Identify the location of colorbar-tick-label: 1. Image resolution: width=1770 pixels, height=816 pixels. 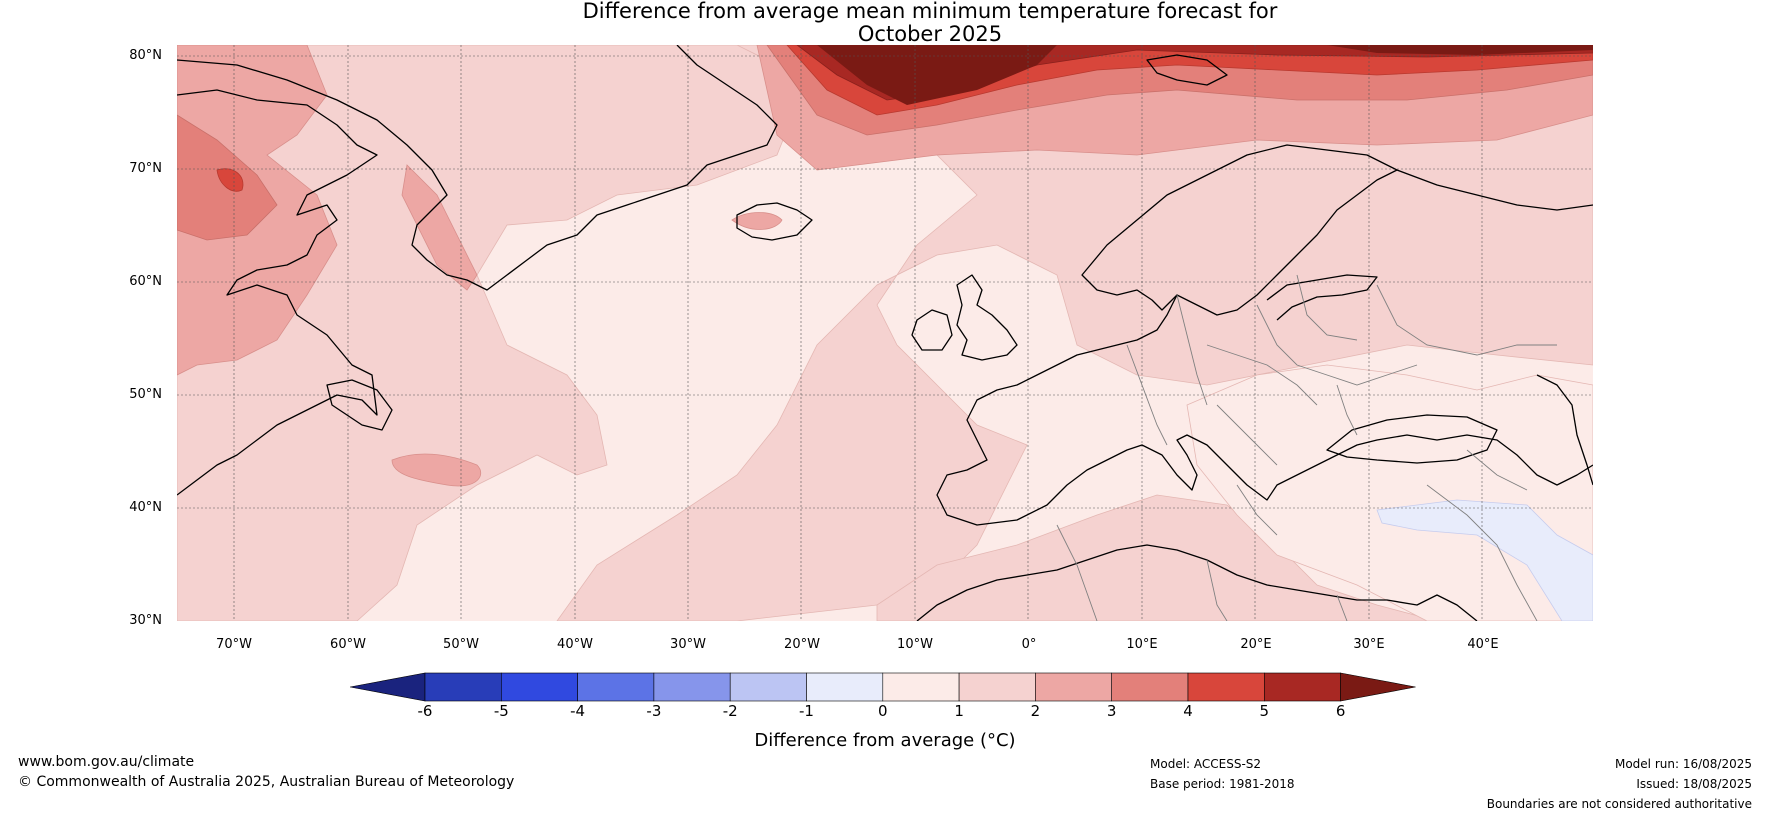
(959, 711).